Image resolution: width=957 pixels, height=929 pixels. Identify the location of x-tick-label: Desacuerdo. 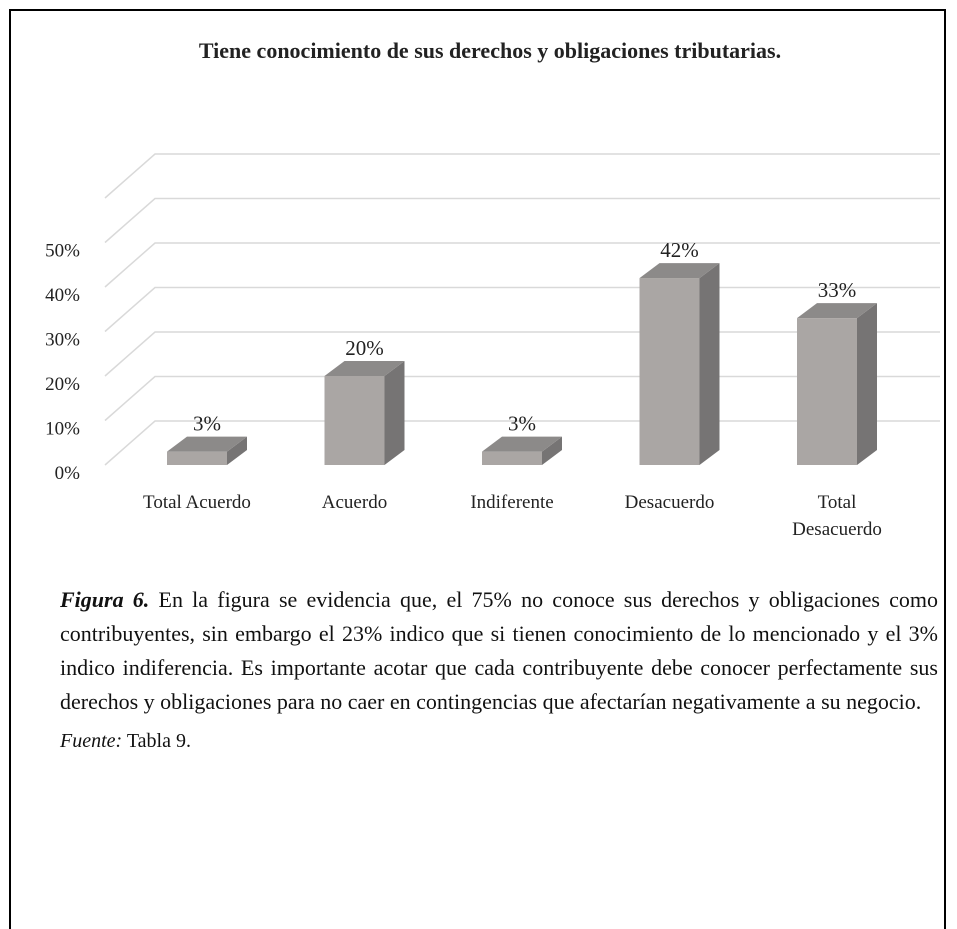
(670, 502).